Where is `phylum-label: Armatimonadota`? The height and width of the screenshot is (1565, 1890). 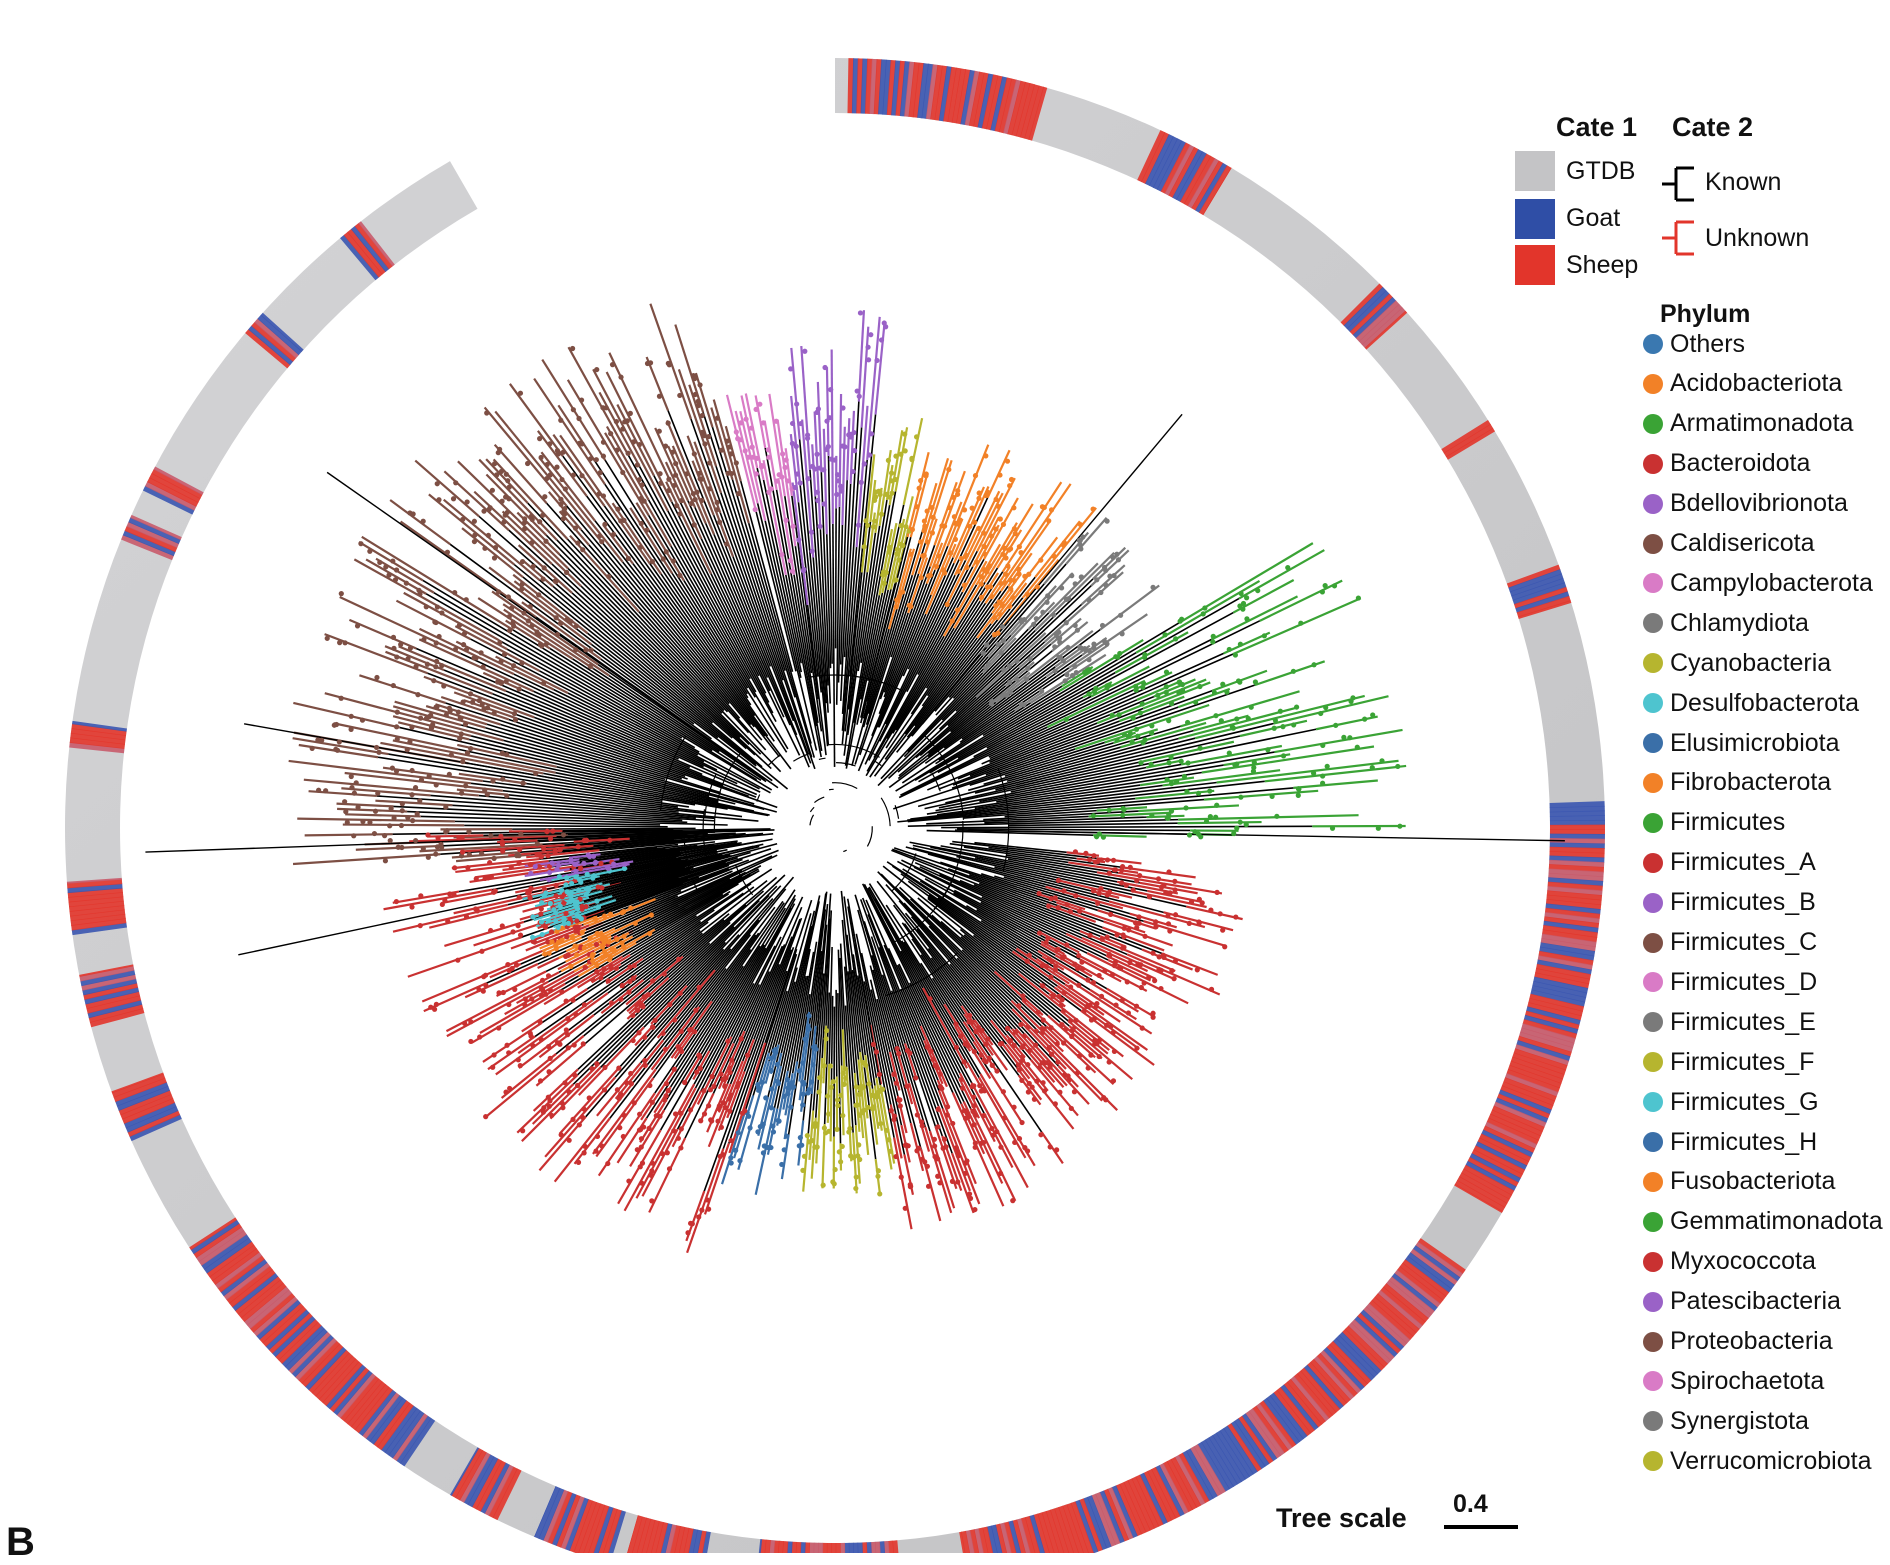 phylum-label: Armatimonadota is located at coordinates (1761, 423).